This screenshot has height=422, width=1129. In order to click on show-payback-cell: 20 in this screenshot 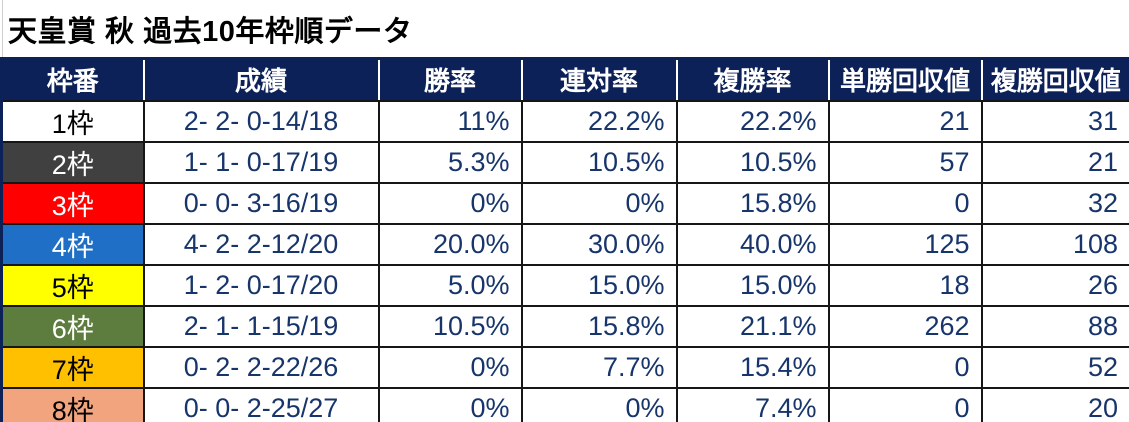, I will do `click(1054, 404)`.